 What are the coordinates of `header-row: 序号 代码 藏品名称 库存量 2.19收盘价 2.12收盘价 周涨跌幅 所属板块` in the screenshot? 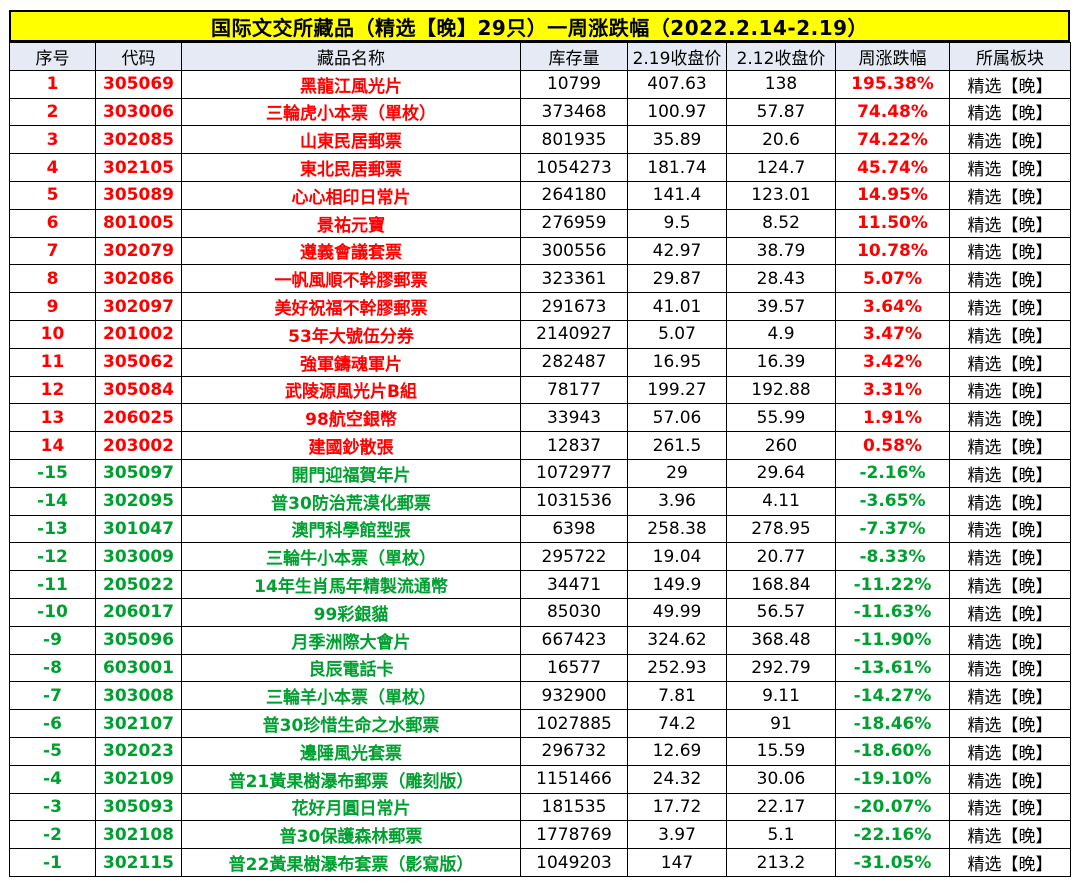 It's located at (540, 56).